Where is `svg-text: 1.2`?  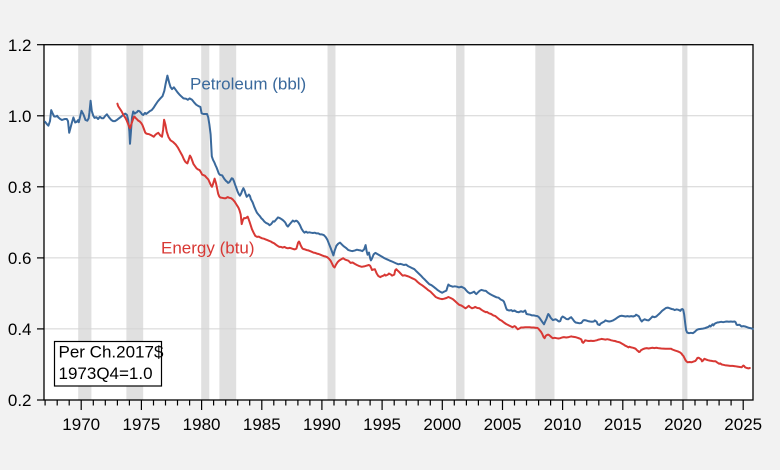 svg-text: 1.2 is located at coordinates (20, 45).